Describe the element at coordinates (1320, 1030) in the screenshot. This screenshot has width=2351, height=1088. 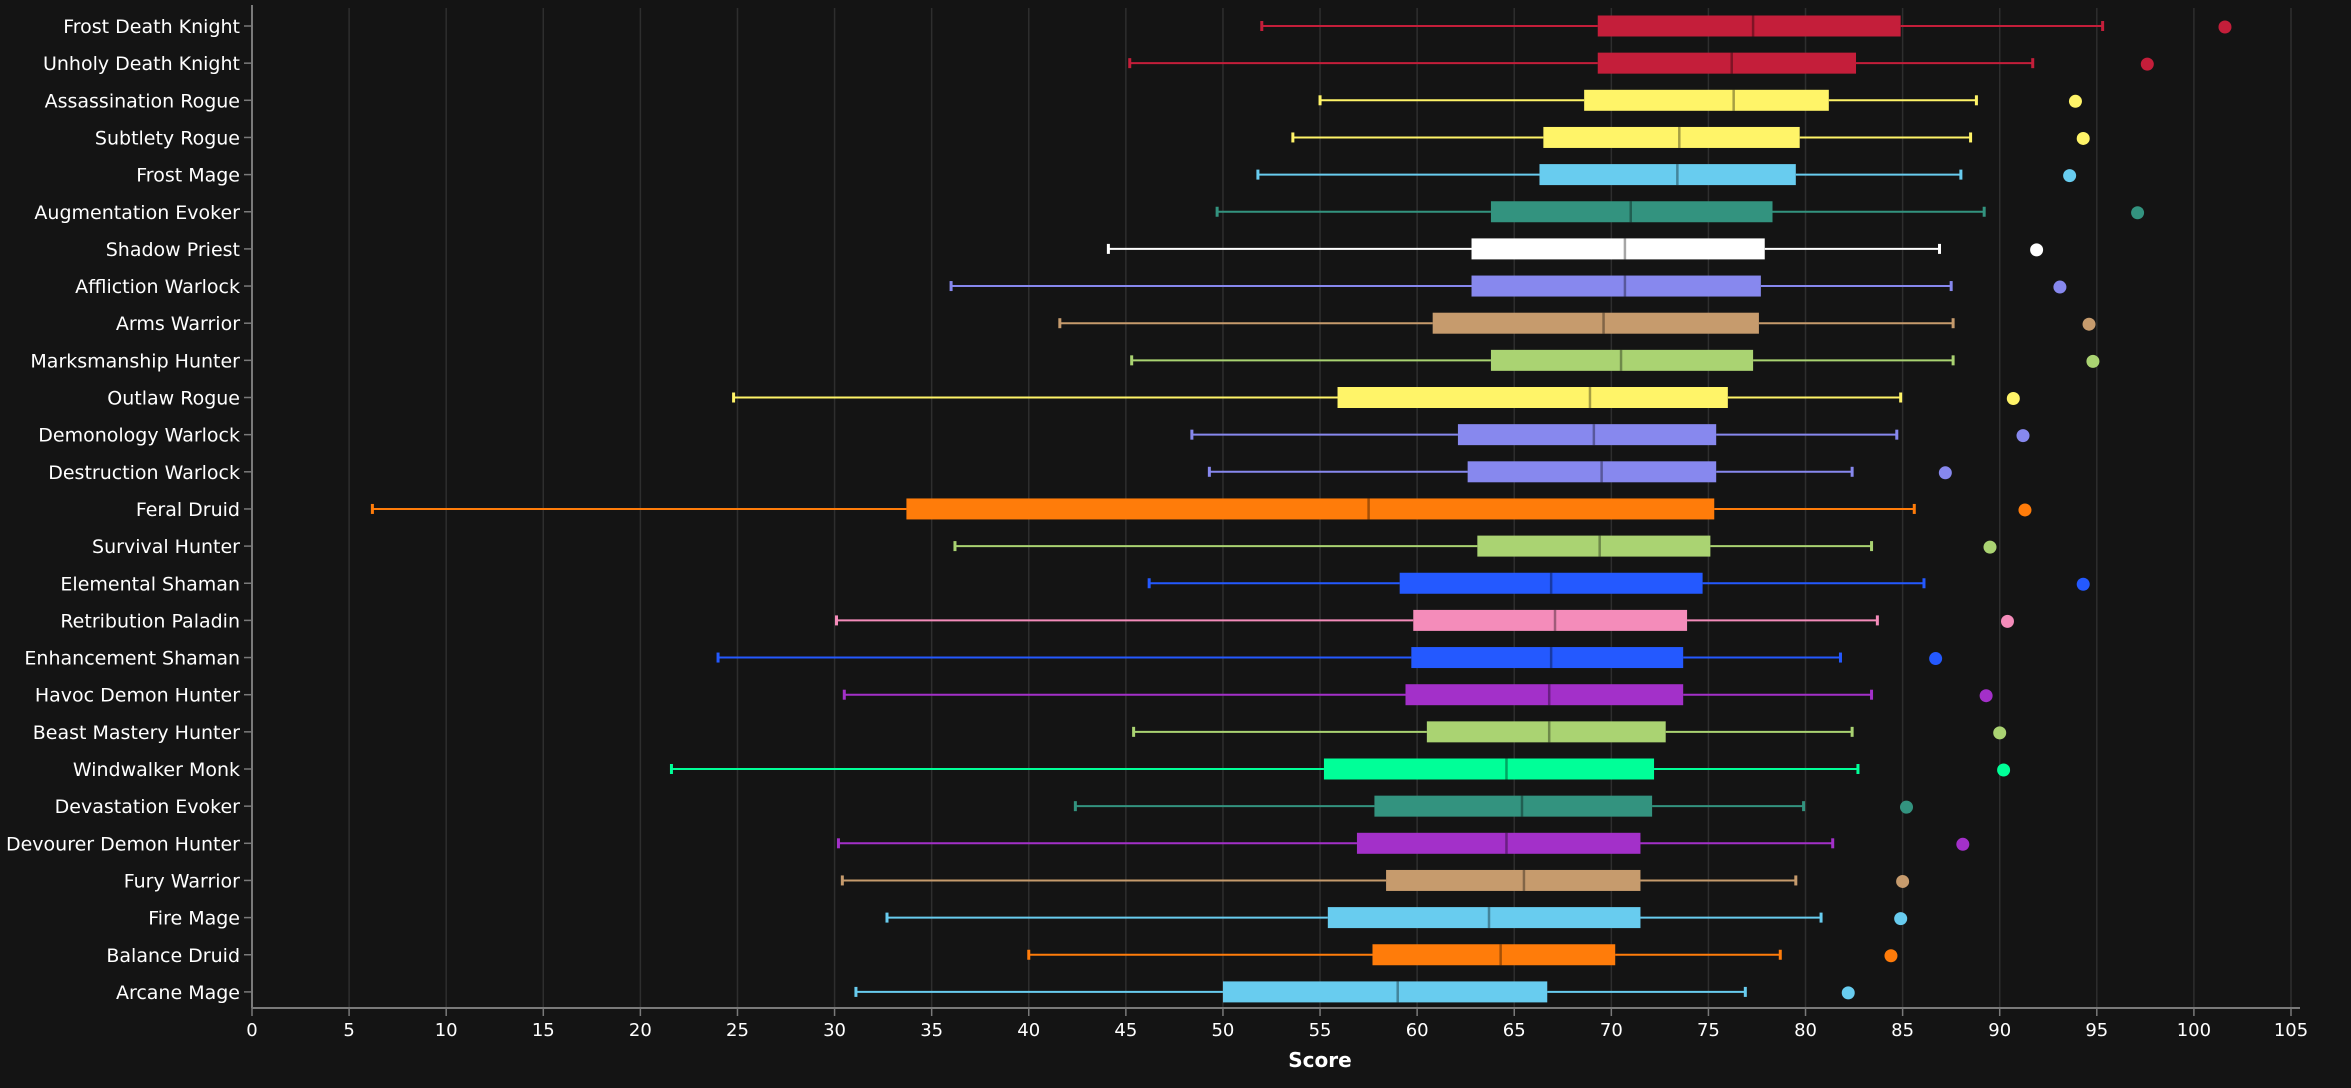
I see `x-tick-label: 55` at that location.